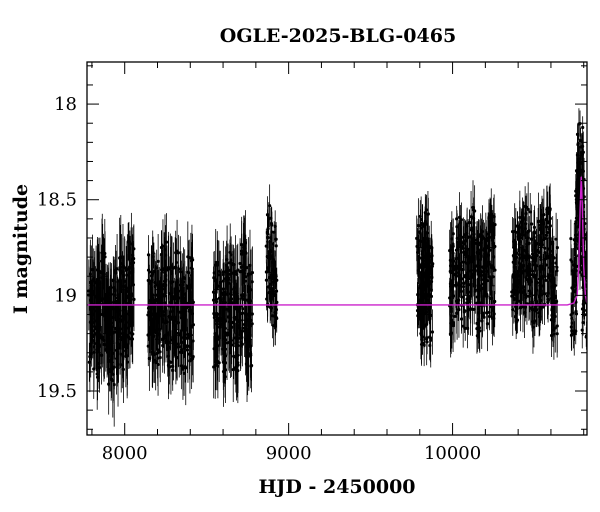  Describe the element at coordinates (57, 200) in the screenshot. I see `y-tick-label: 18.5` at that location.